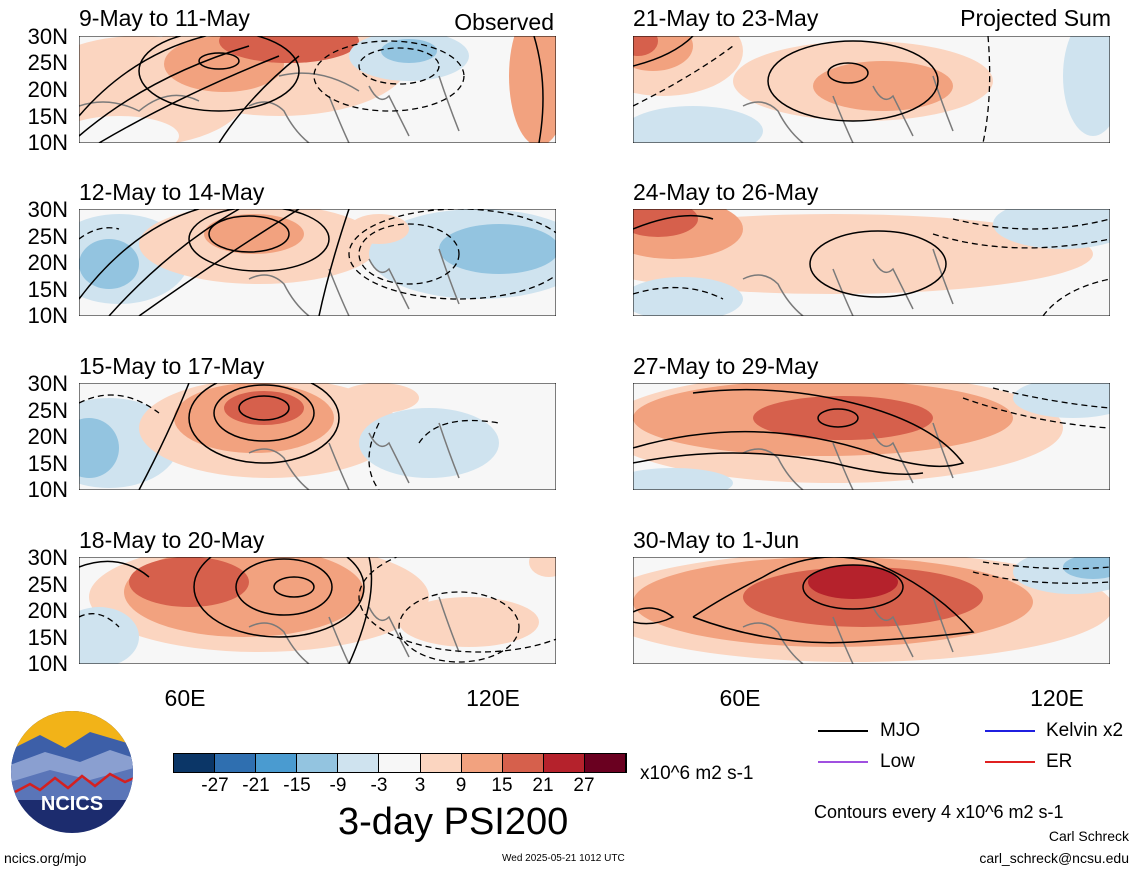  I want to click on logo-text: NCICS, so click(72, 804).